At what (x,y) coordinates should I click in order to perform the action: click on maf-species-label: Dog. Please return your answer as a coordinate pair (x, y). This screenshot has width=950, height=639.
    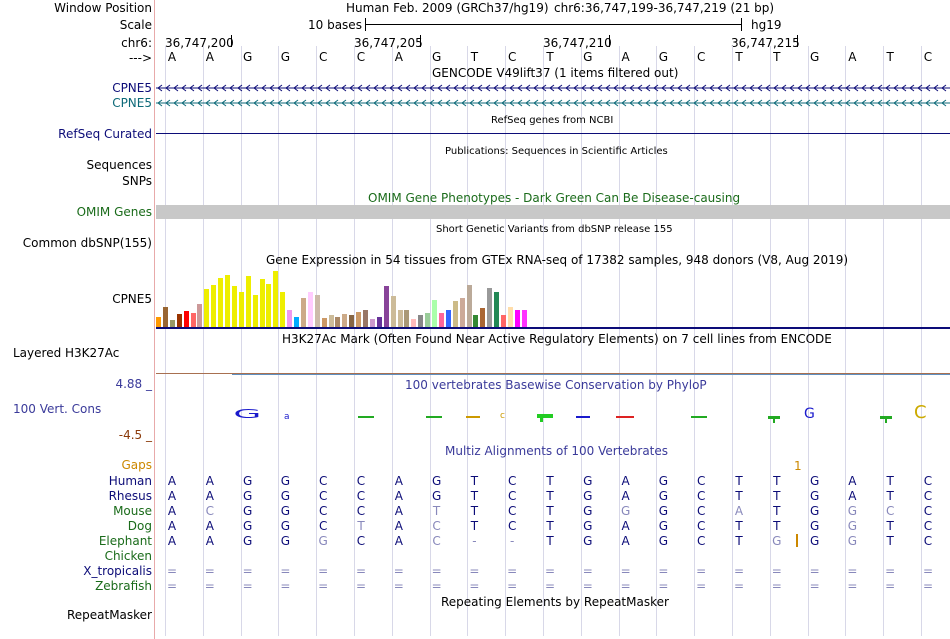
    Looking at the image, I should click on (139, 526).